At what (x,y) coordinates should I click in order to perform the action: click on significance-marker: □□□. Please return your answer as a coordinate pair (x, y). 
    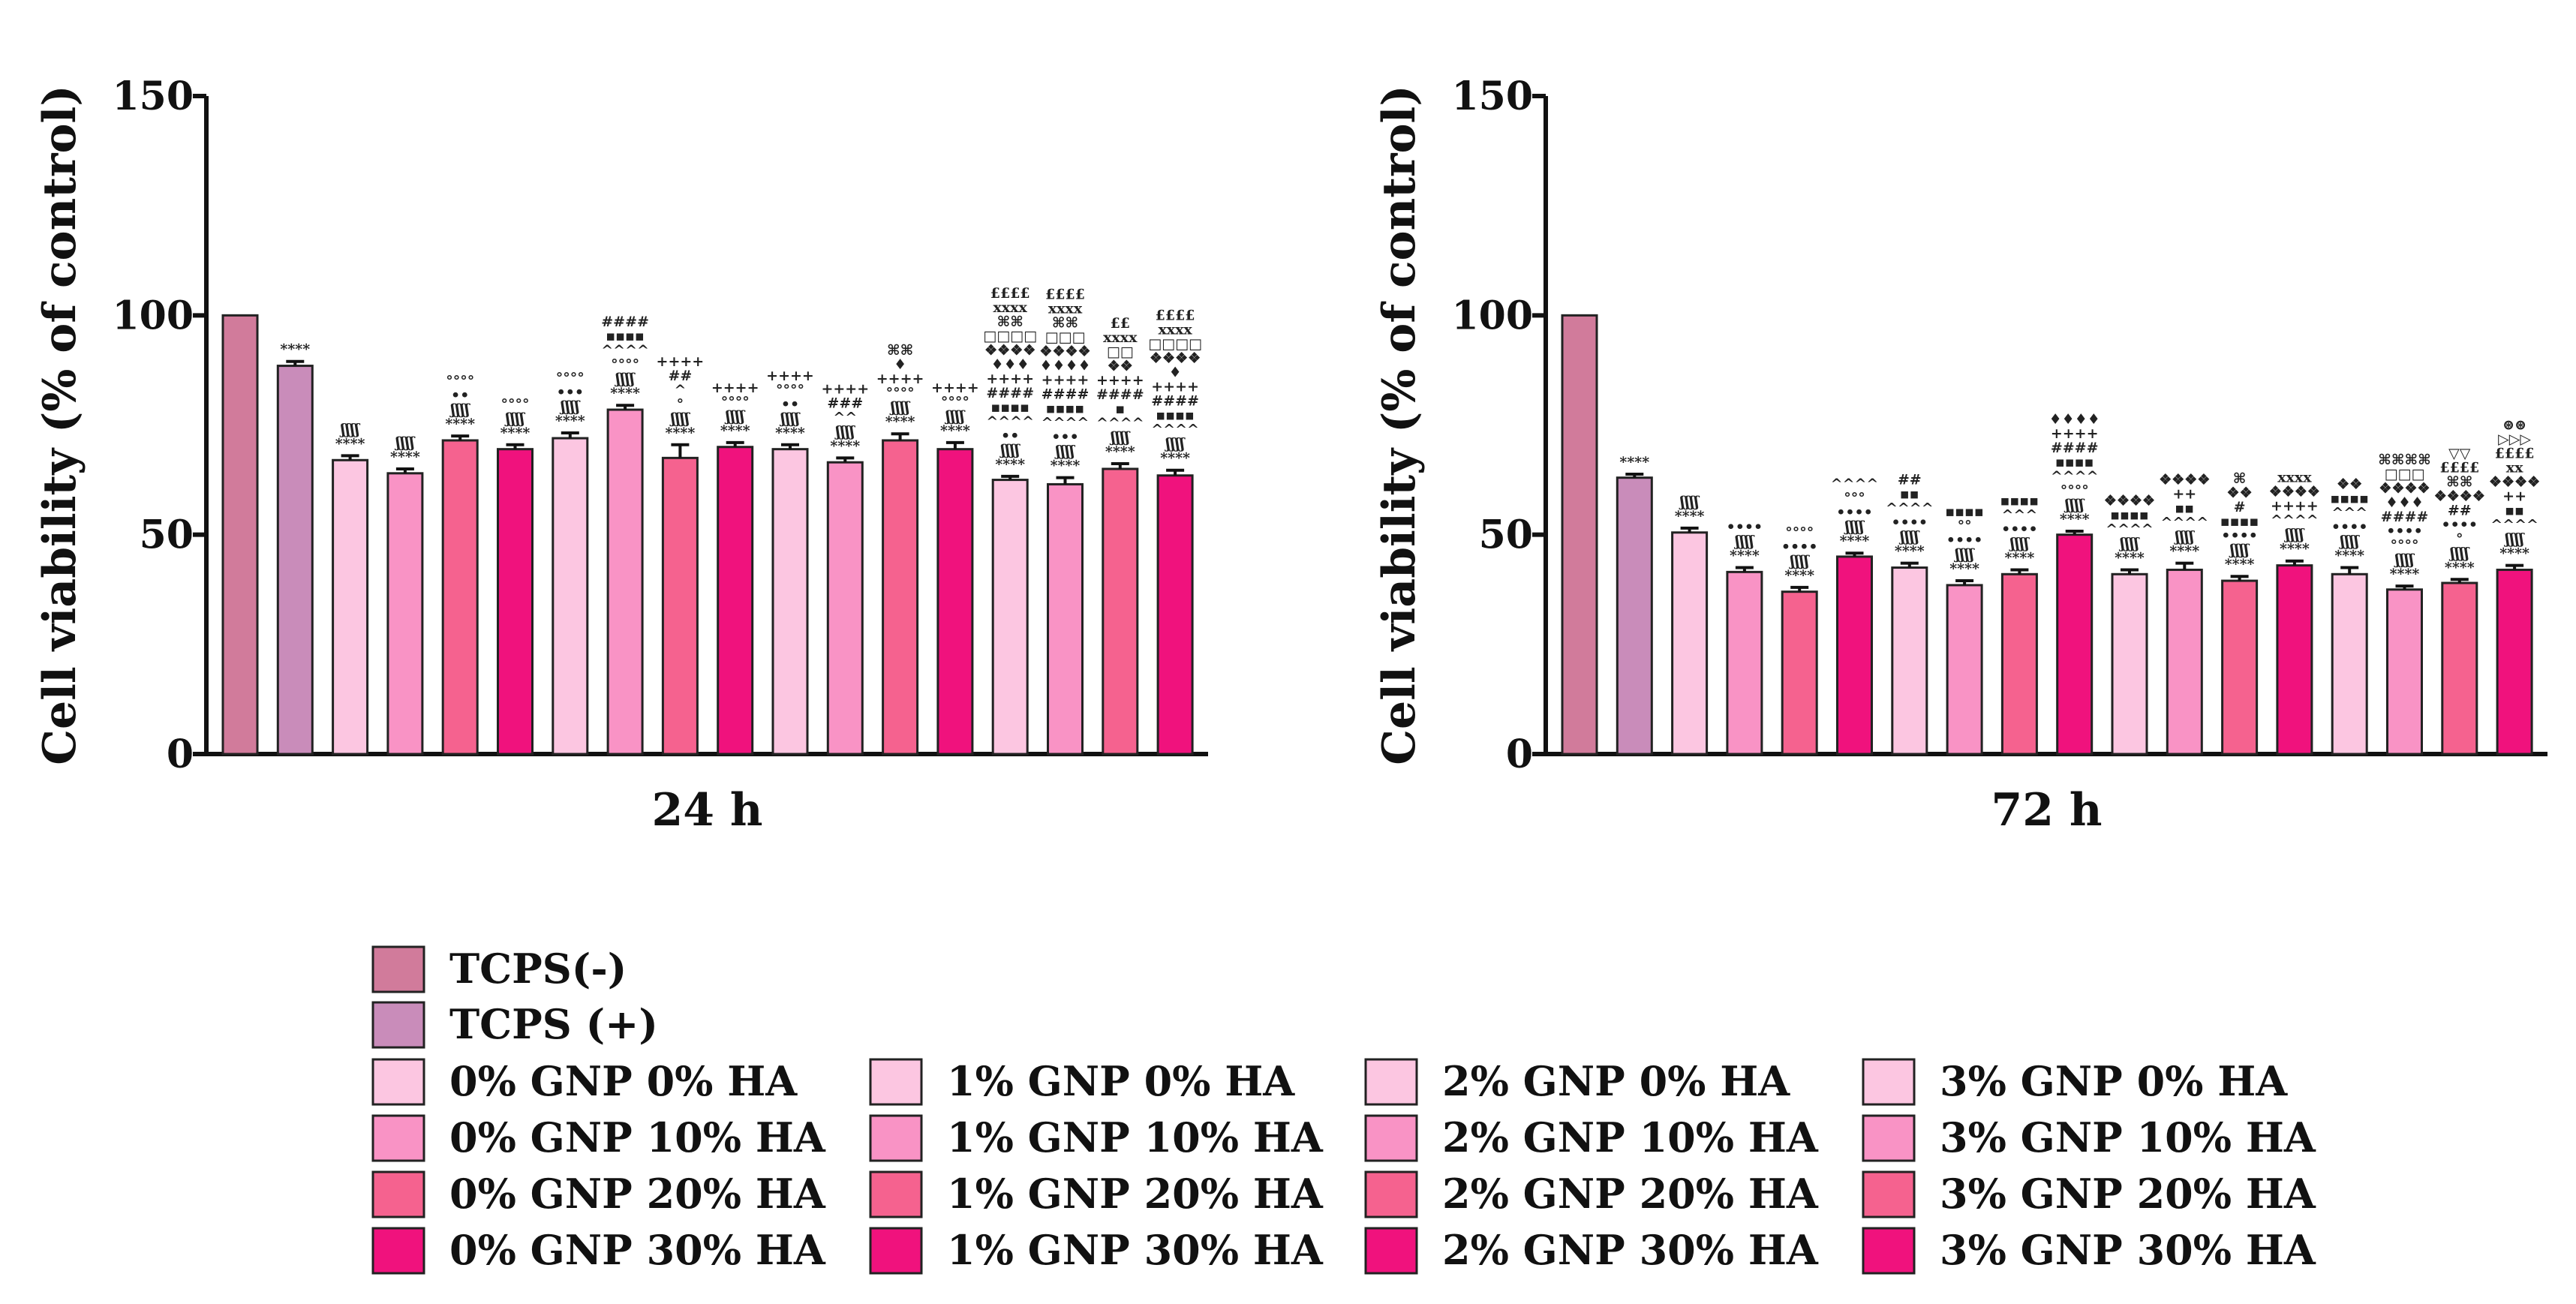
    Looking at the image, I should click on (1065, 337).